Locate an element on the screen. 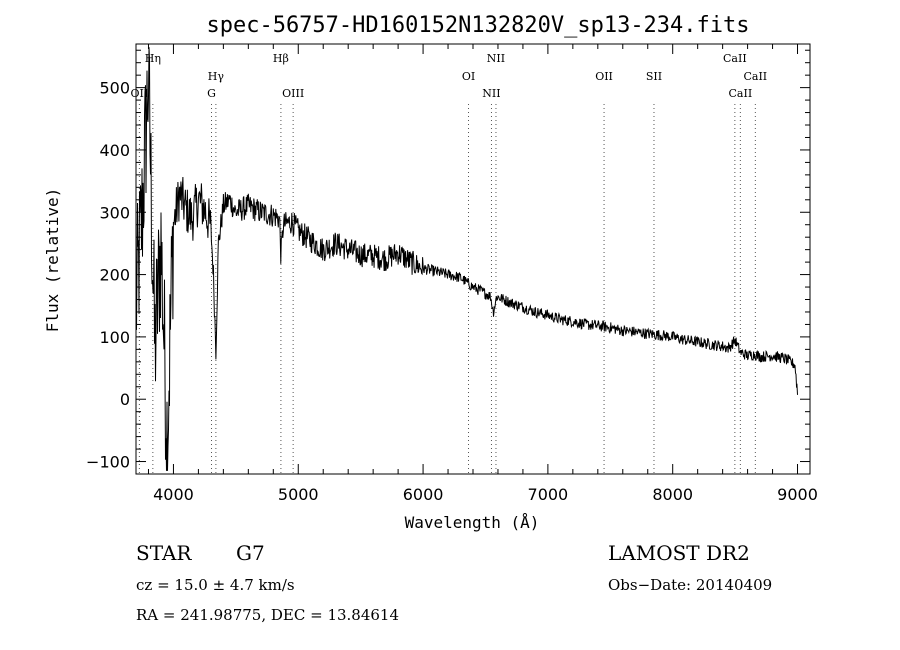  y-tick-label: 0 is located at coordinates (125, 399).